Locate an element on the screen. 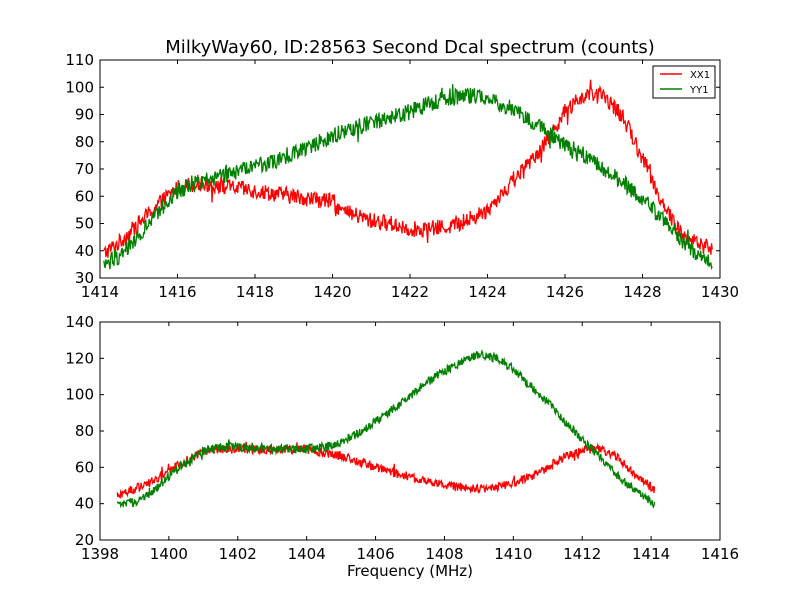  top-x-tick-label: 1420 is located at coordinates (332, 292).